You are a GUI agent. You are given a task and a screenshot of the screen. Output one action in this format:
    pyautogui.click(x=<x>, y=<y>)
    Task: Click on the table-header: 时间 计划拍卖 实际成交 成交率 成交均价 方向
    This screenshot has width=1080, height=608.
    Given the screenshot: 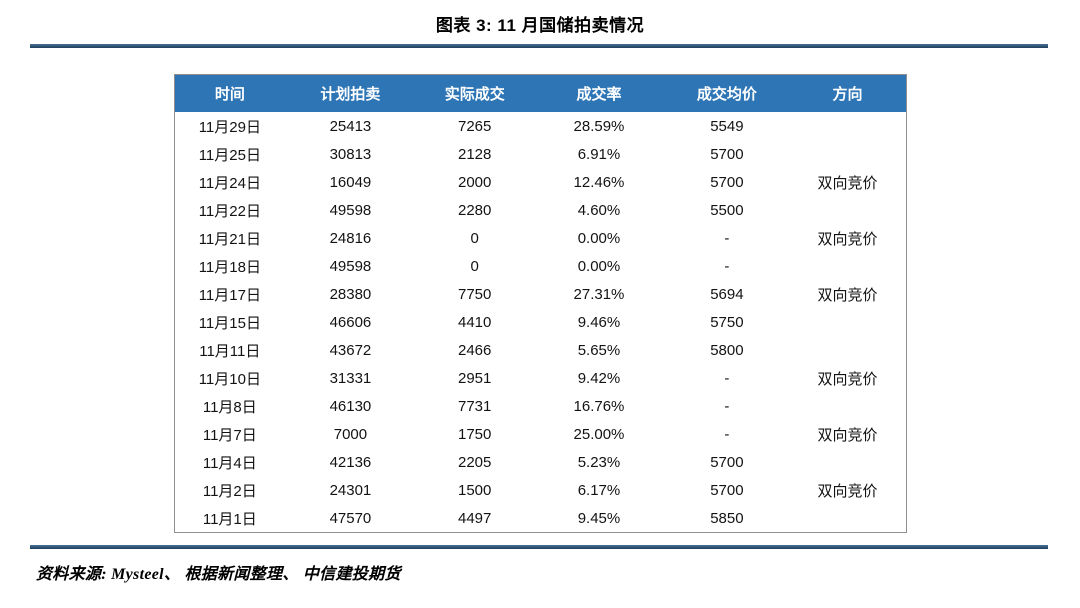 What is the action you would take?
    pyautogui.click(x=540, y=93)
    